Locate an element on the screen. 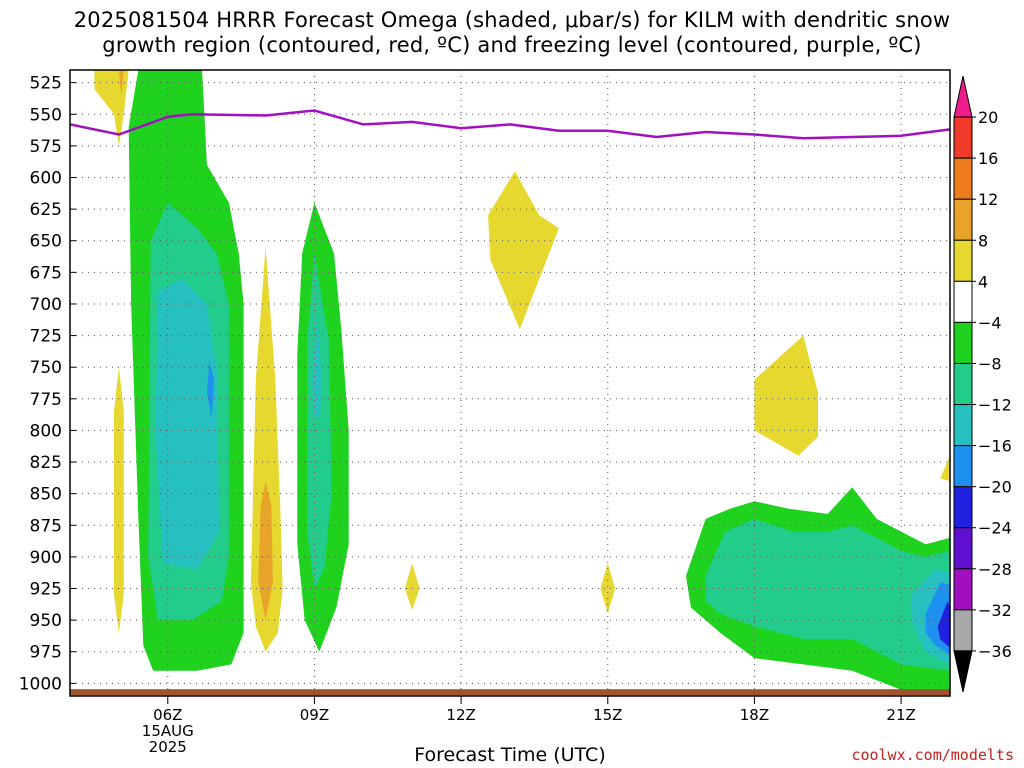 Image resolution: width=1024 pixels, height=768 pixels. colorbar-label-4: 4 is located at coordinates (983, 281).